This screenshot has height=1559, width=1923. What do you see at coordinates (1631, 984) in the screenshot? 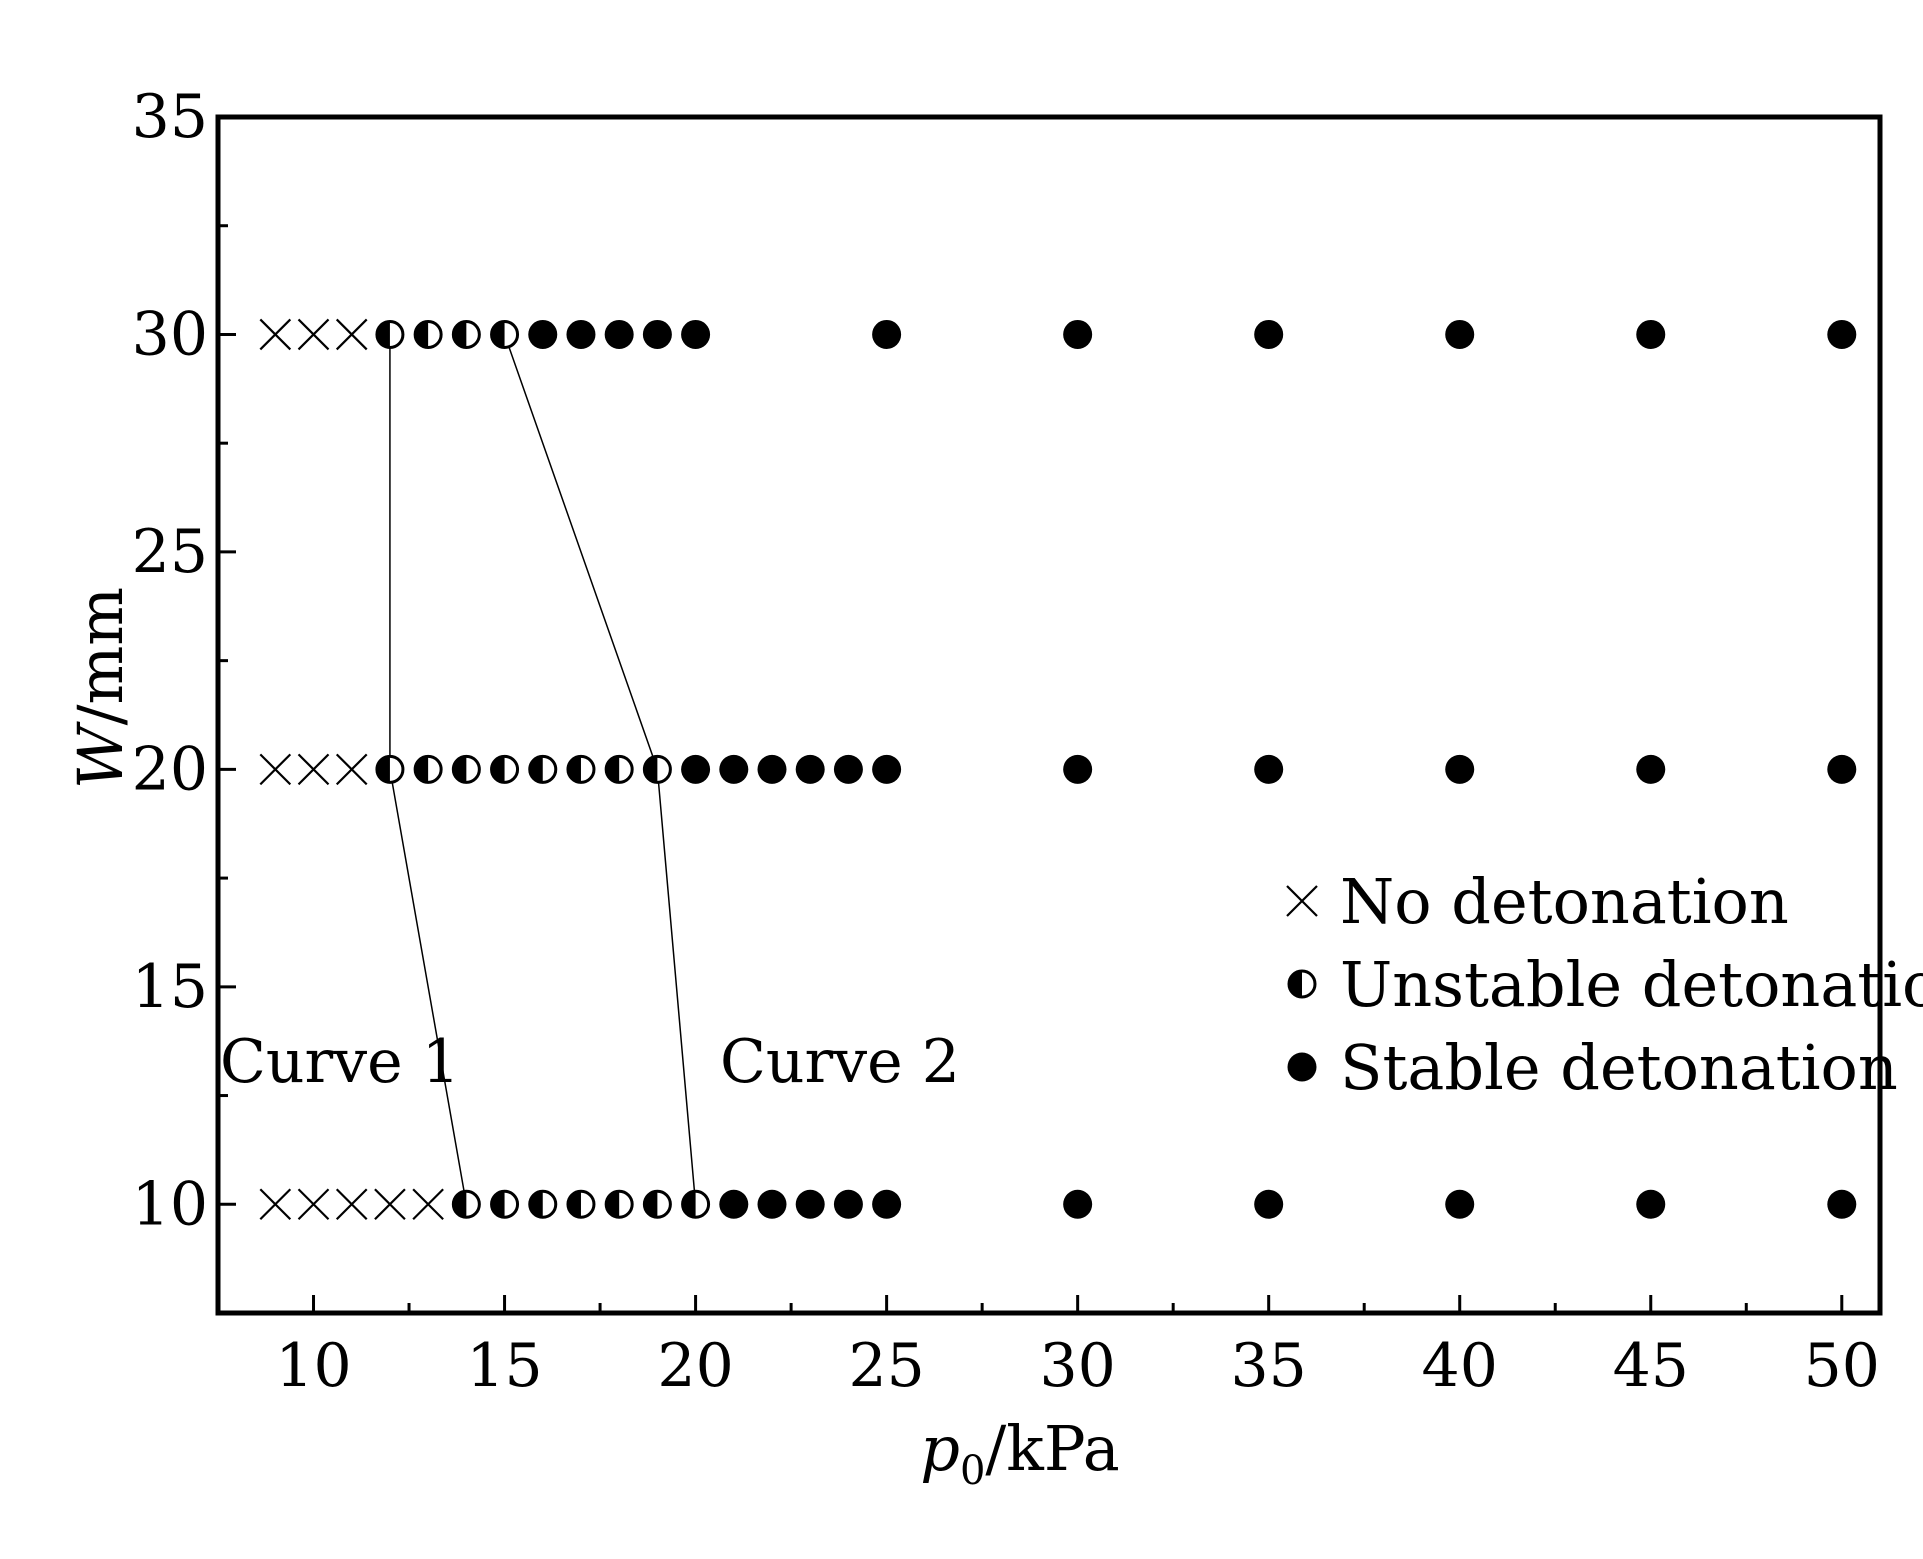
I see `legend-label: Unstable detonation` at bounding box center [1631, 984].